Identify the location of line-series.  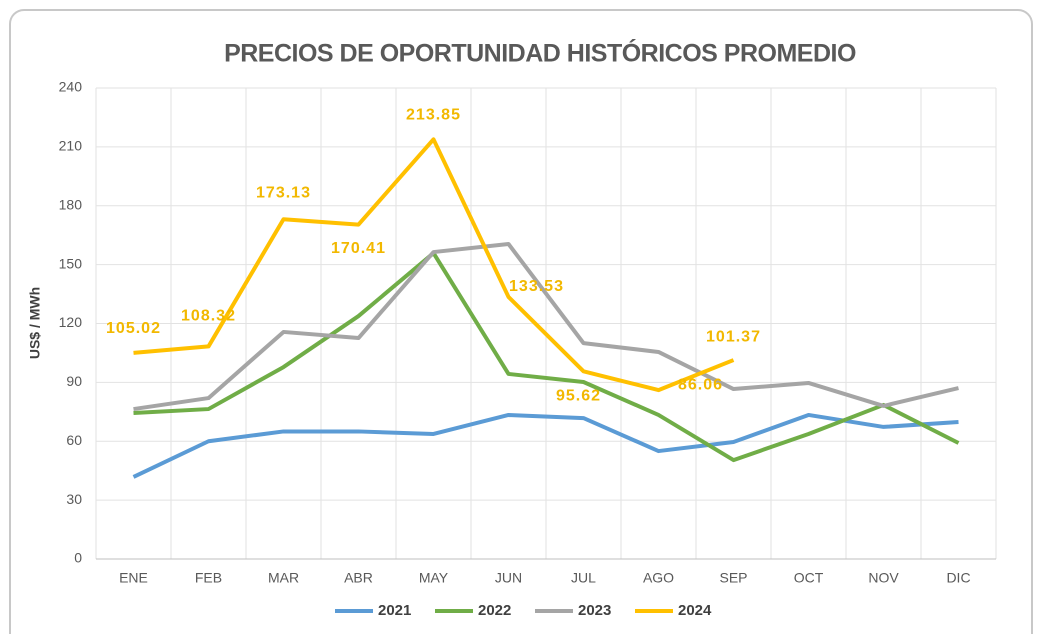
(545, 445).